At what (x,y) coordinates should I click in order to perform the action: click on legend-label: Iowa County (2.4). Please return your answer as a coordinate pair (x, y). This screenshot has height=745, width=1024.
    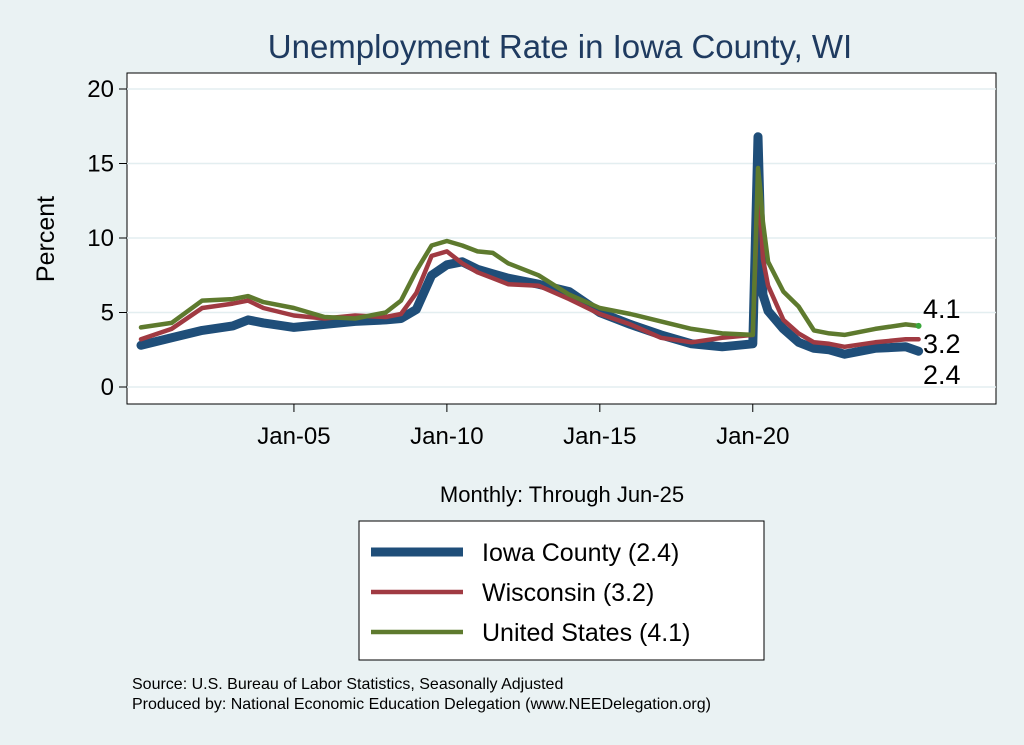
    Looking at the image, I should click on (580, 553).